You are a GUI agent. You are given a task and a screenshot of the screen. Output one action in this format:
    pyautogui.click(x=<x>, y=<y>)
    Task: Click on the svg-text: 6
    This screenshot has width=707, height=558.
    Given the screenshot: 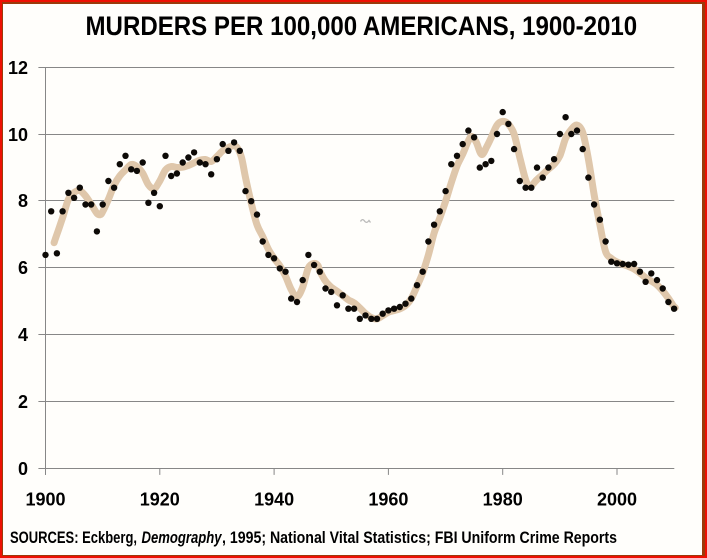 What is the action you would take?
    pyautogui.click(x=23, y=268)
    